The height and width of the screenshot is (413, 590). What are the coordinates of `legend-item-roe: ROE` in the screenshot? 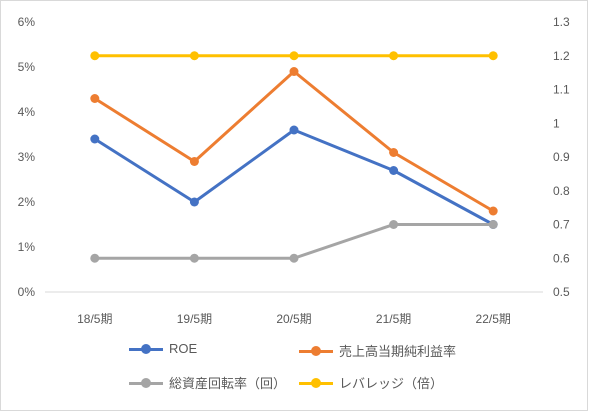 It's located at (163, 348).